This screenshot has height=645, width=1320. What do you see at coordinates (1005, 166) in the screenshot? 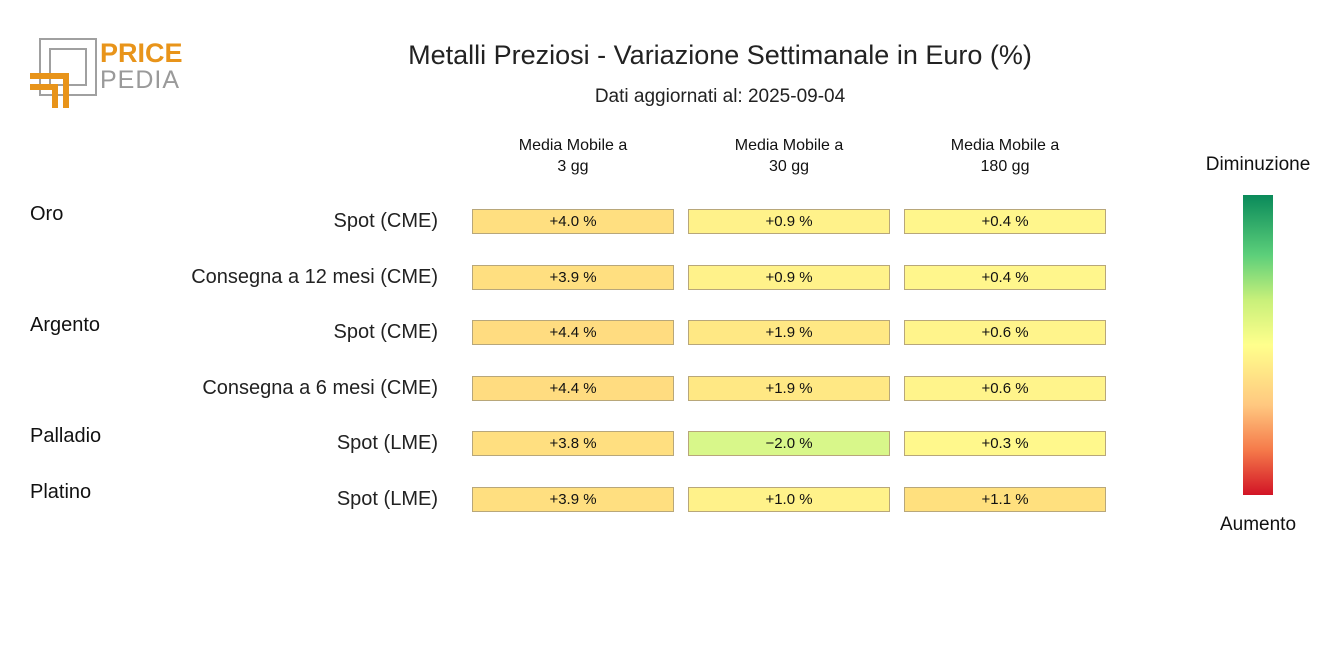
I see `column-header-line2: 180 gg` at bounding box center [1005, 166].